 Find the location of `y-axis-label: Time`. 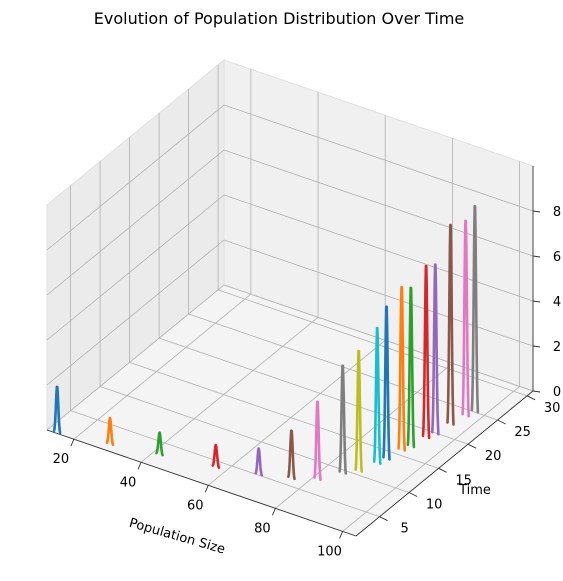

y-axis-label: Time is located at coordinates (474, 490).